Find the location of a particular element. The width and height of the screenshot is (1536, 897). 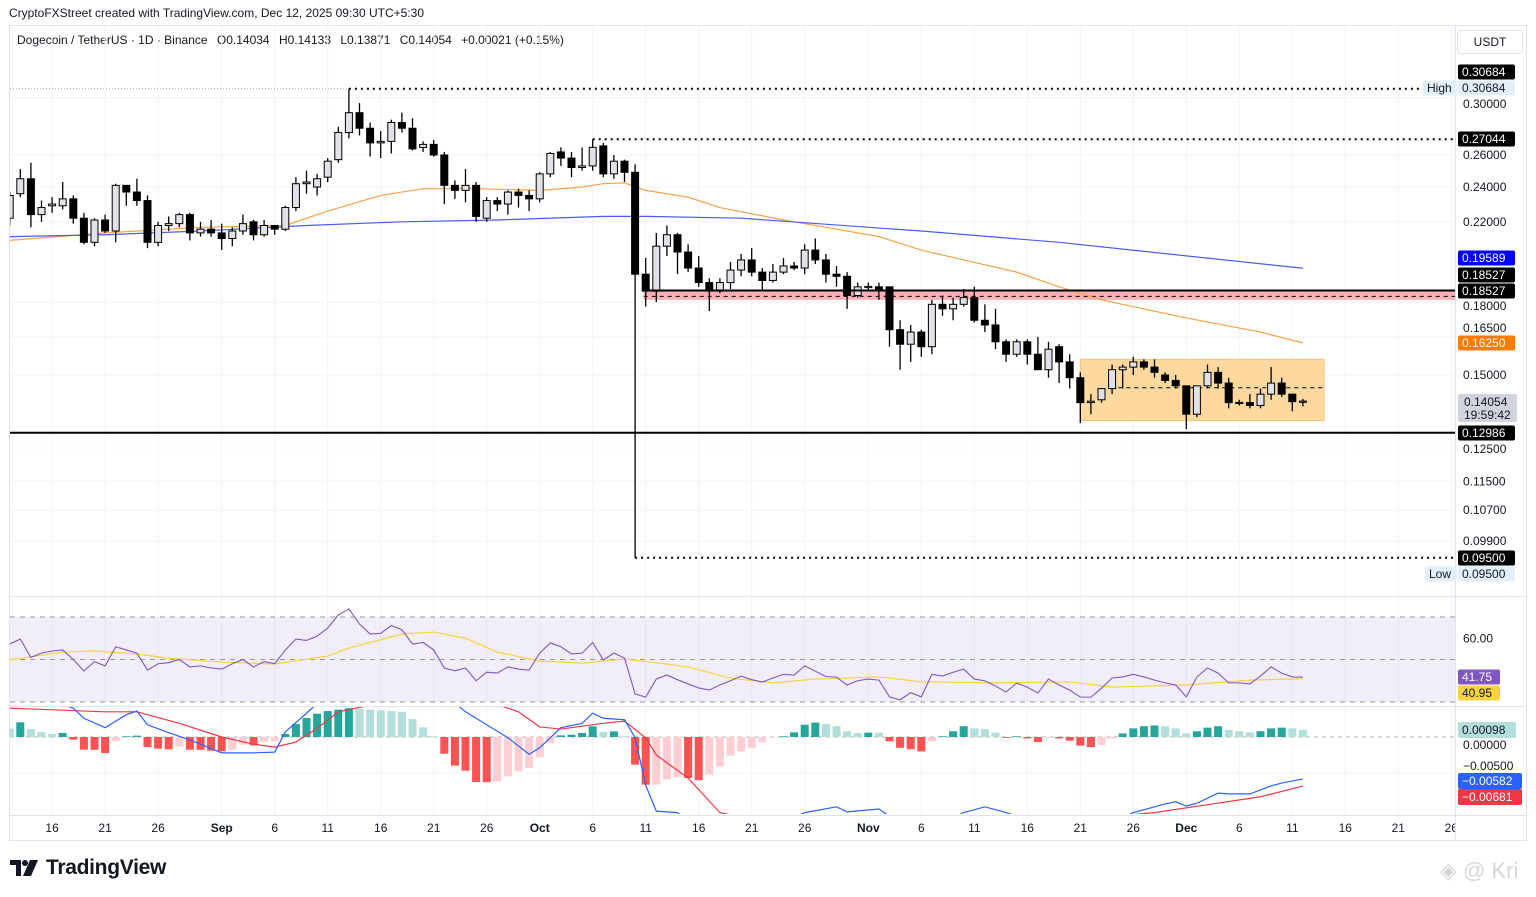

rsi-pane is located at coordinates (732, 655).